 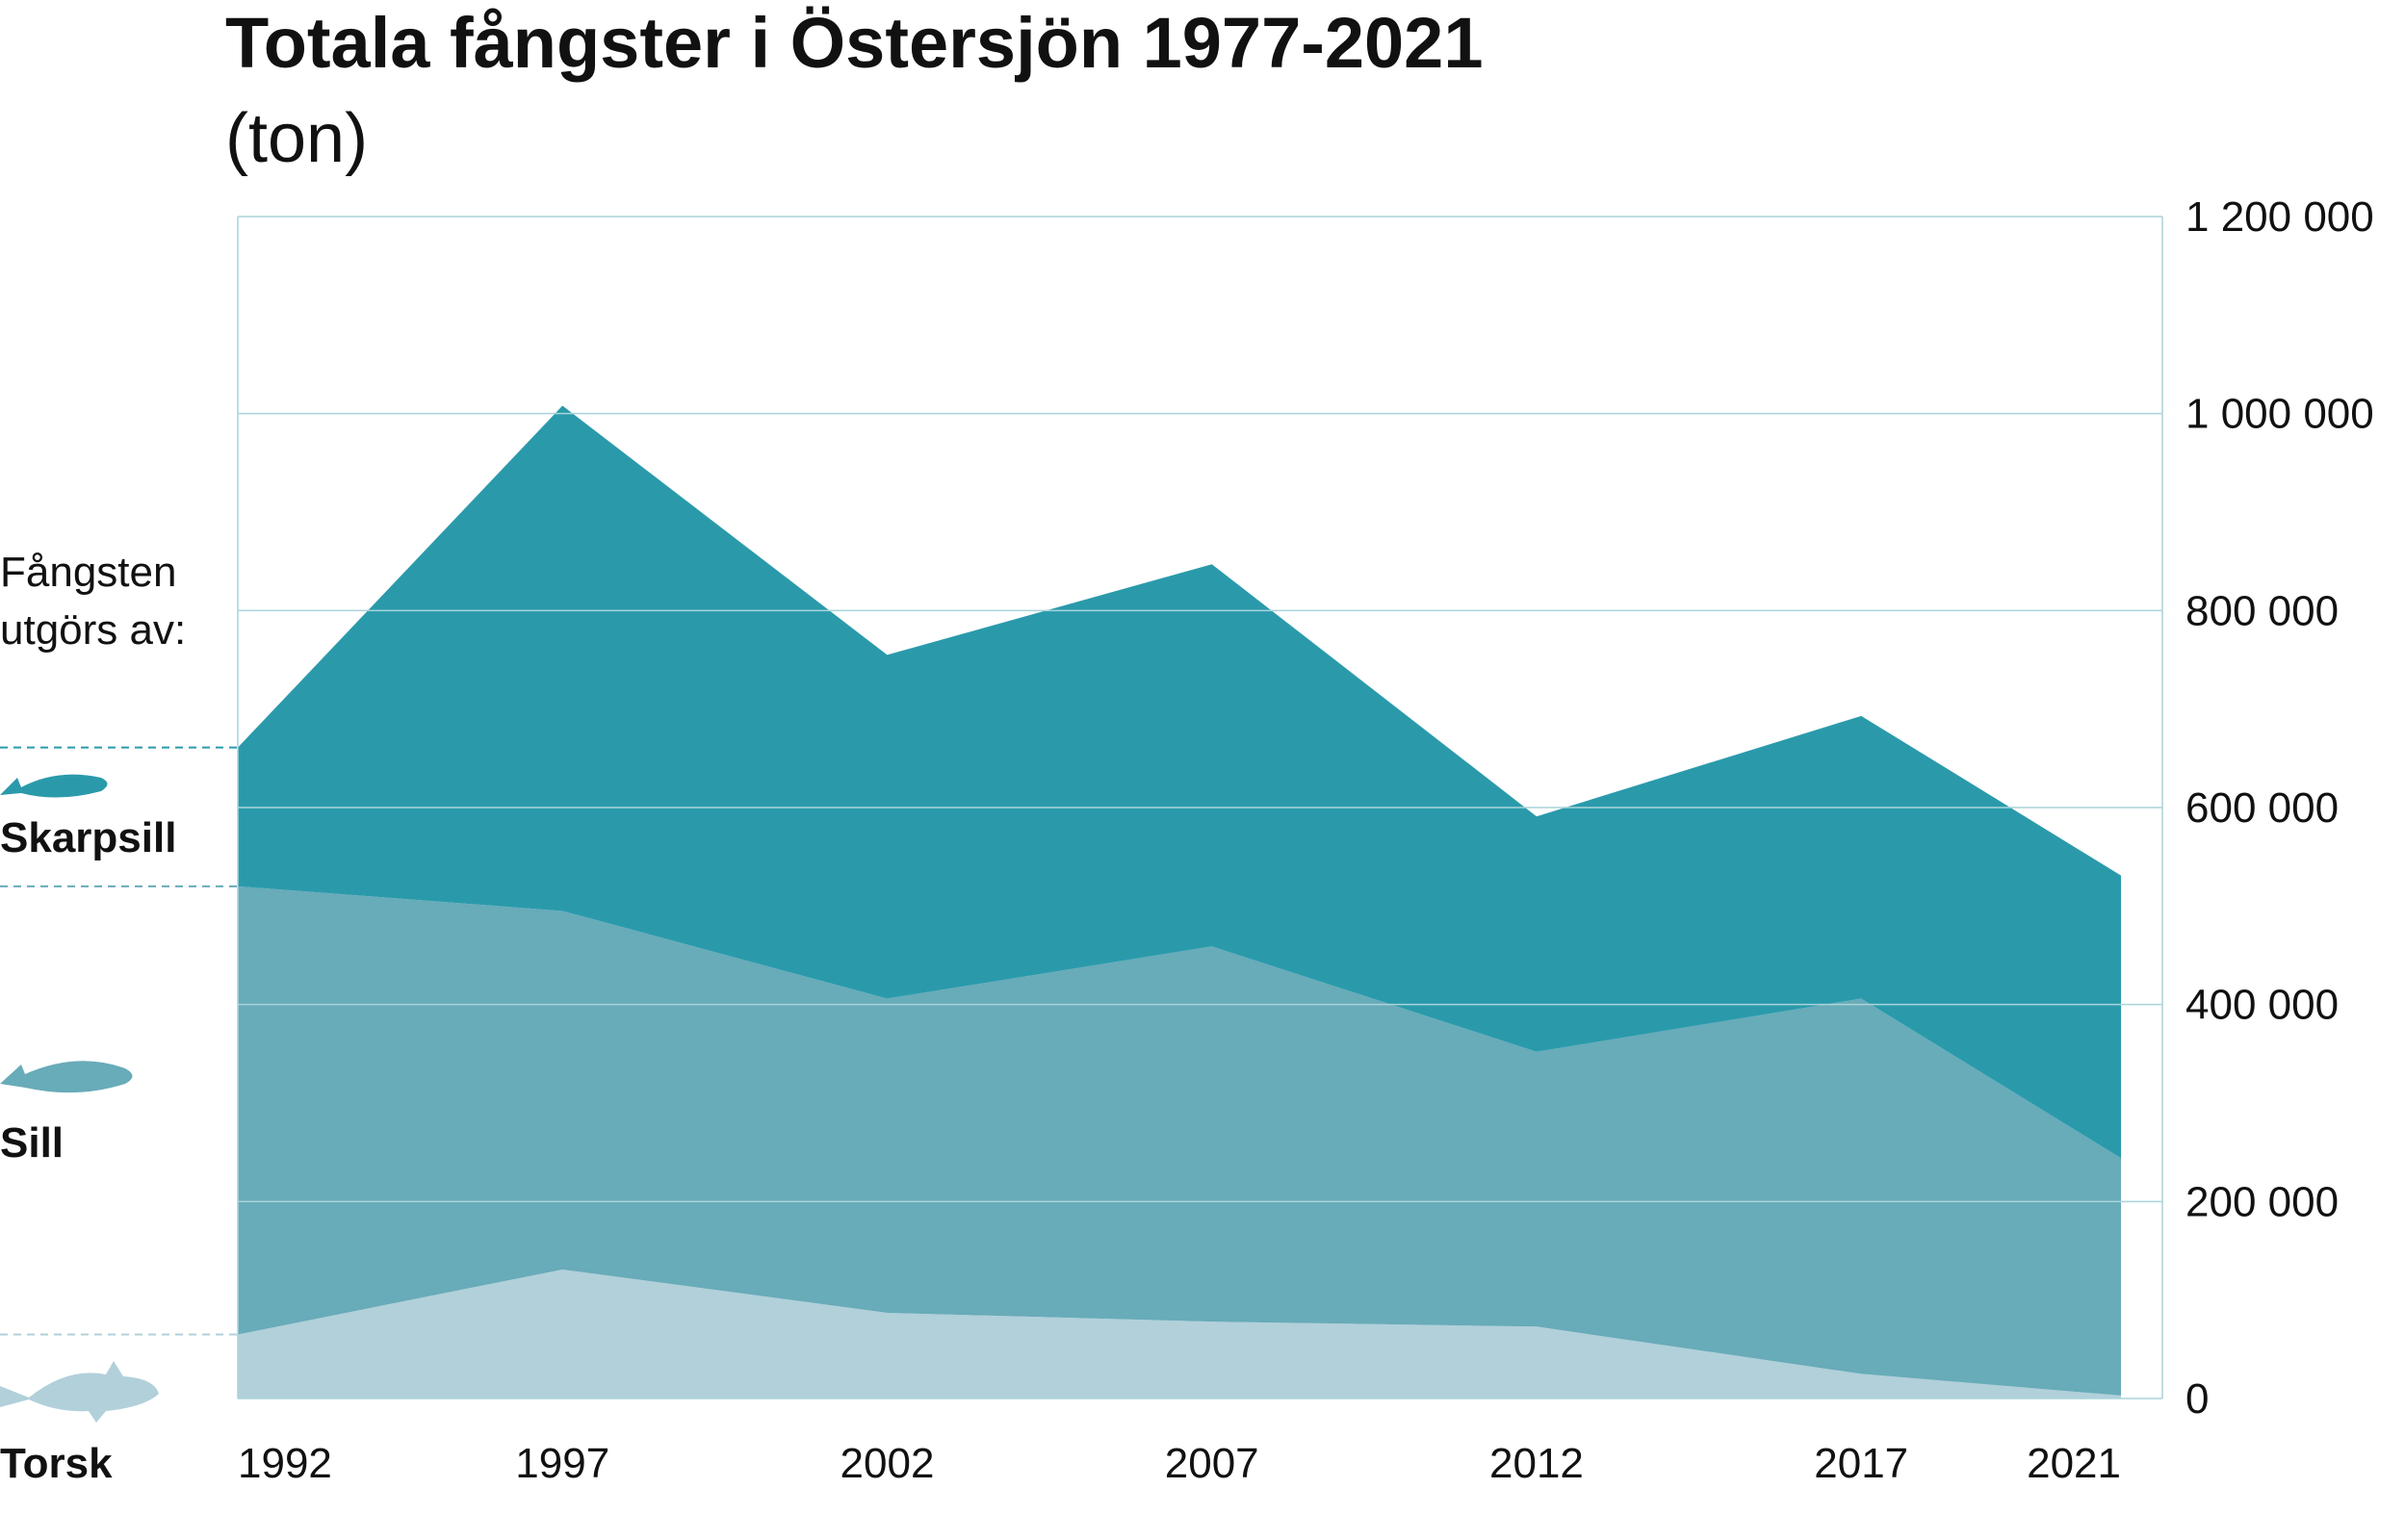 What do you see at coordinates (1861, 1463) in the screenshot?
I see `x-tick-label: 2017` at bounding box center [1861, 1463].